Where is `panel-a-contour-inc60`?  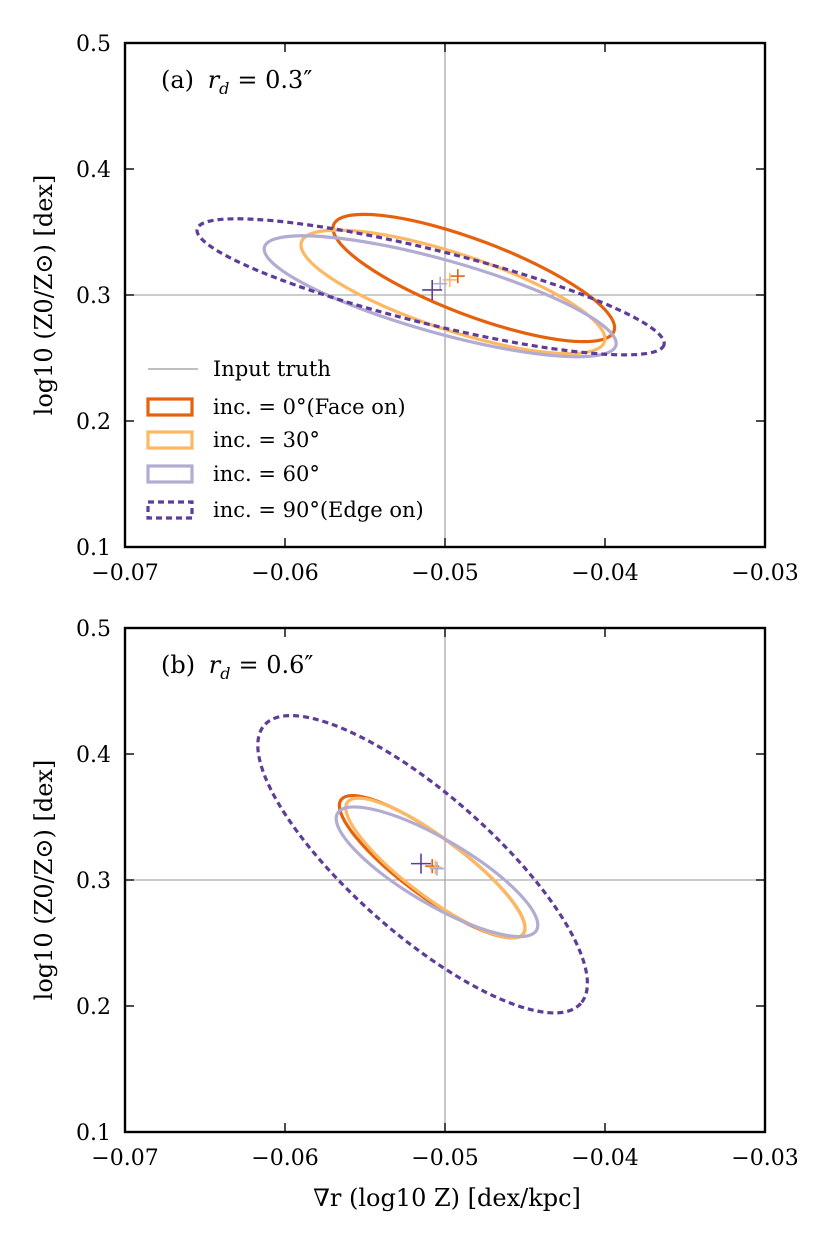
panel-a-contour-inc60 is located at coordinates (440, 296).